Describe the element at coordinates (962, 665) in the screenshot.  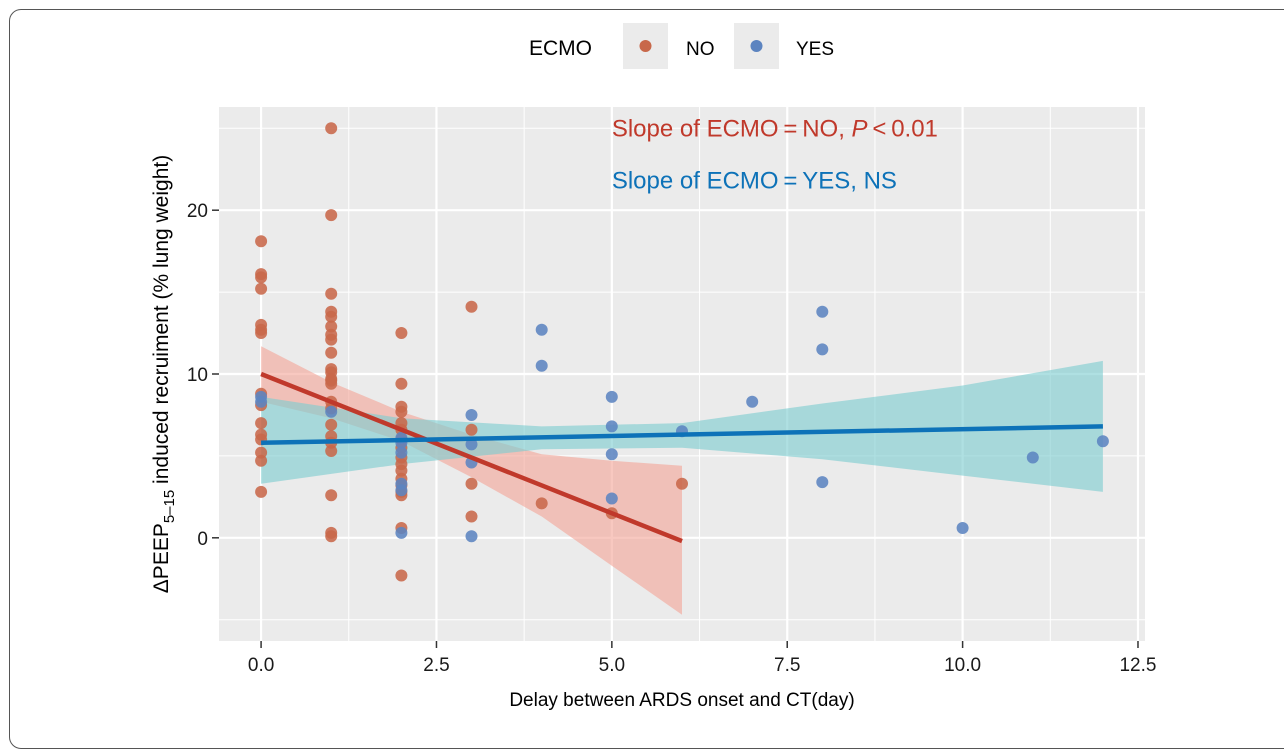
I see `x-tick-label: 10.0` at that location.